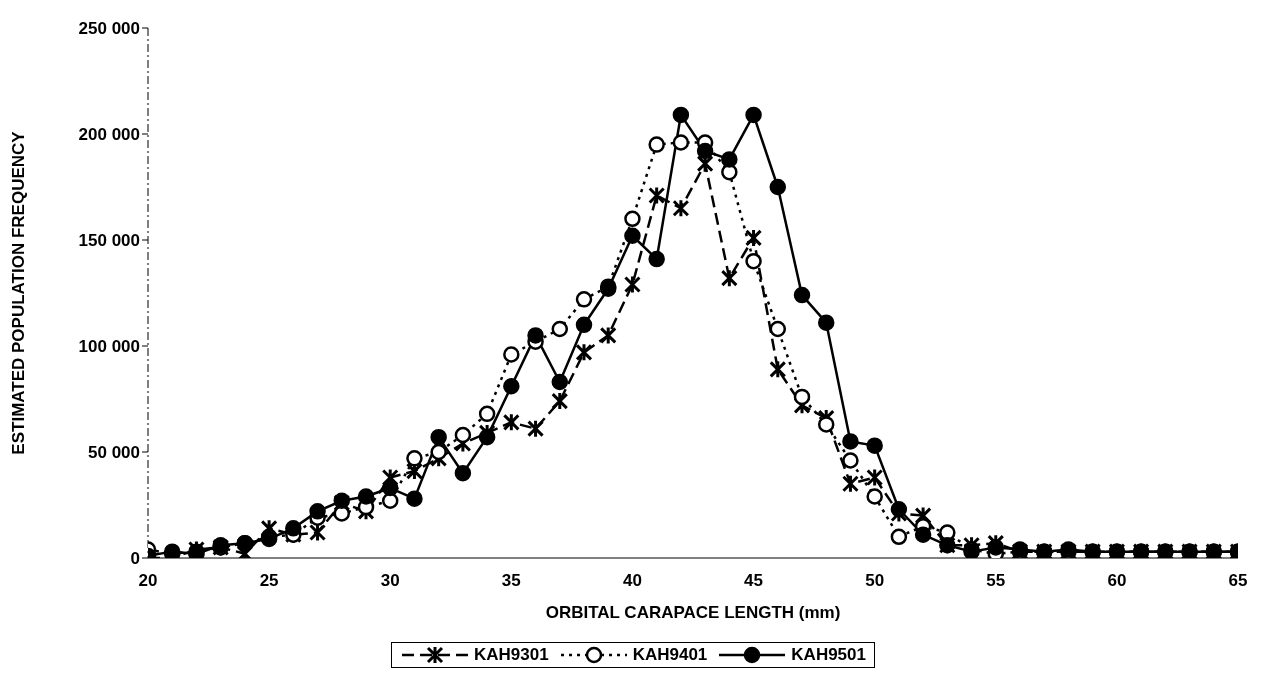 The image size is (1266, 700). Describe the element at coordinates (632, 581) in the screenshot. I see `x-tick-label: 40` at that location.